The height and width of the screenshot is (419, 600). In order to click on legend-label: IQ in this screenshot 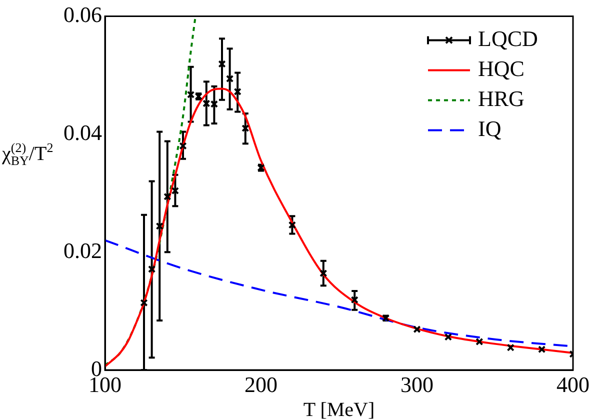, I will do `click(490, 128)`.